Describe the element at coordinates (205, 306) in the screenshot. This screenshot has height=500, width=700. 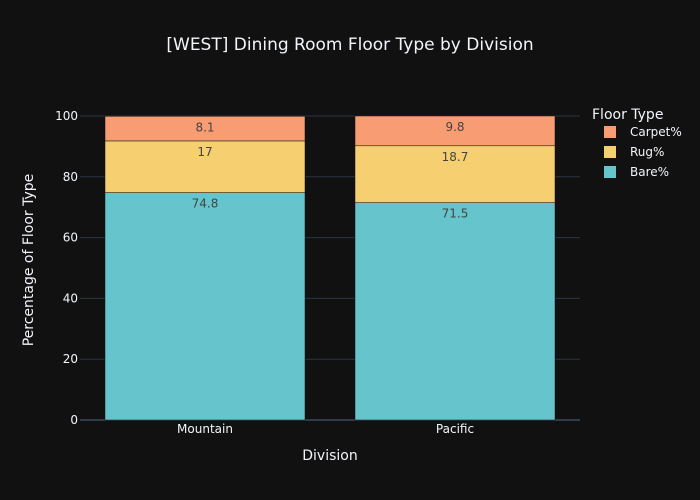
I see `bar-bare-mountain` at that location.